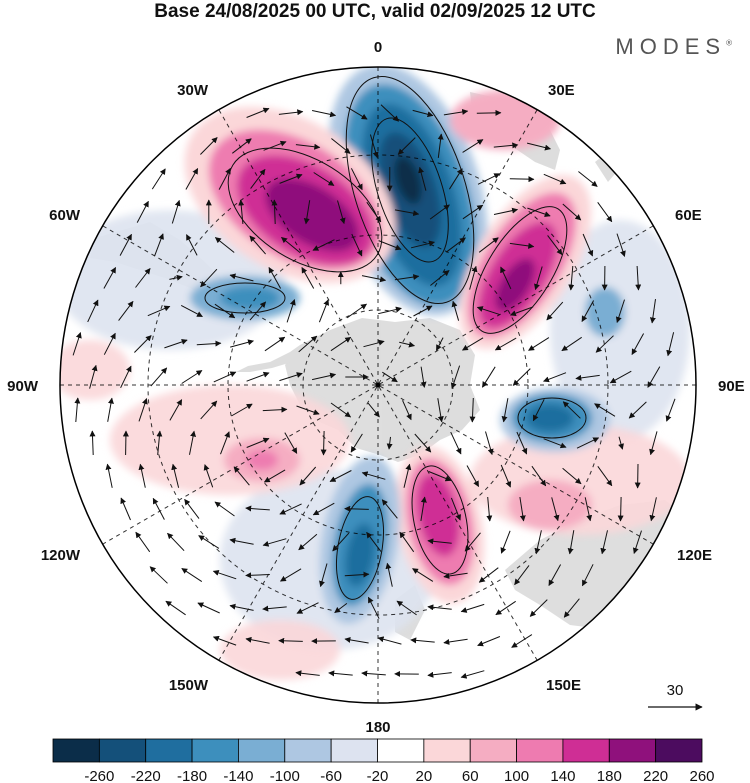 This screenshot has width=750, height=783. I want to click on pale-pink-area-s, so click(280, 650).